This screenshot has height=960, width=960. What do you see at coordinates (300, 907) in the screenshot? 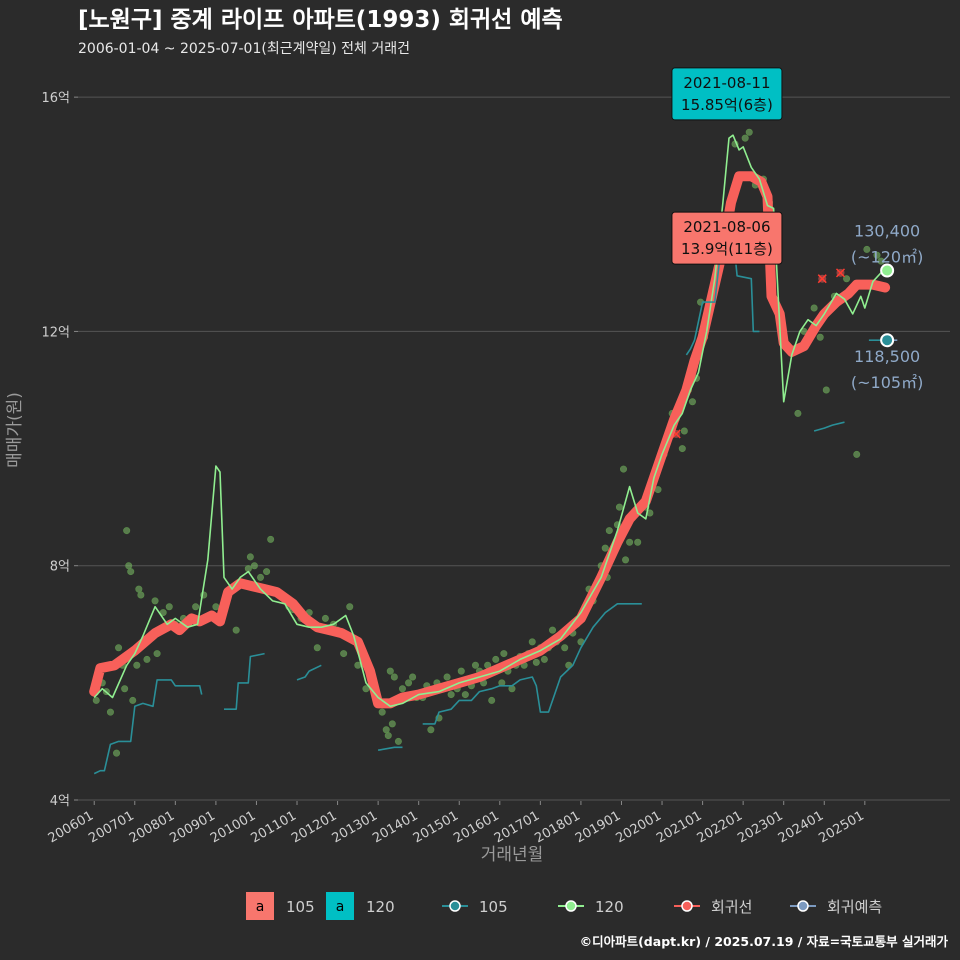
I see `legend-fill-label: 105` at bounding box center [300, 907].